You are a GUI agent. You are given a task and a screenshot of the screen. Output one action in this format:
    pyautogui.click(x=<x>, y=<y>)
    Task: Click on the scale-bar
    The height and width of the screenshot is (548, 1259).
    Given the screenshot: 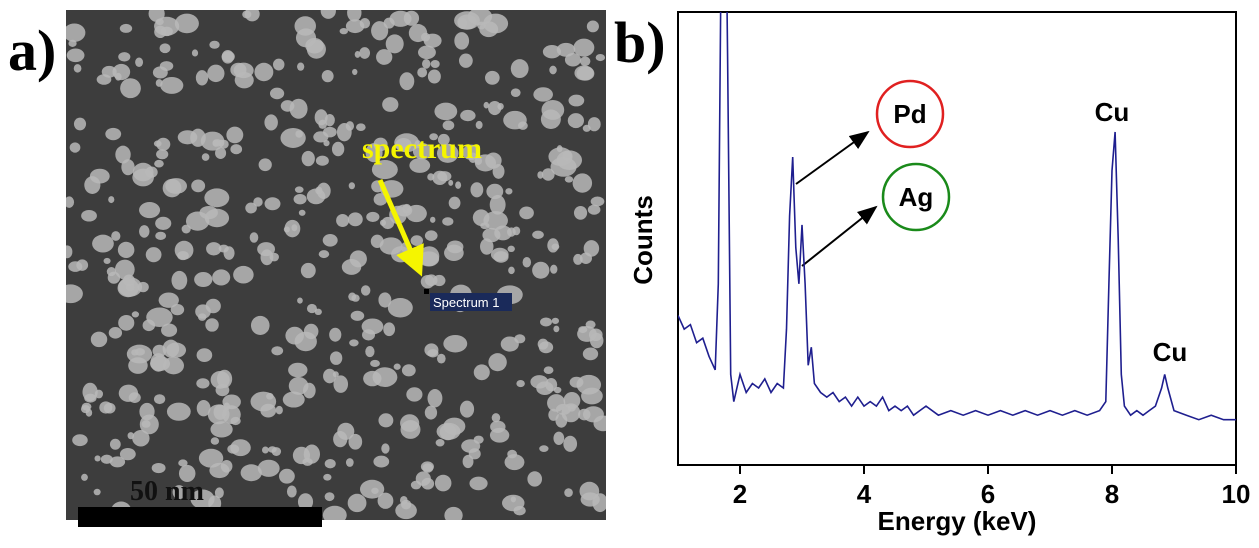 What is the action you would take?
    pyautogui.click(x=200, y=517)
    